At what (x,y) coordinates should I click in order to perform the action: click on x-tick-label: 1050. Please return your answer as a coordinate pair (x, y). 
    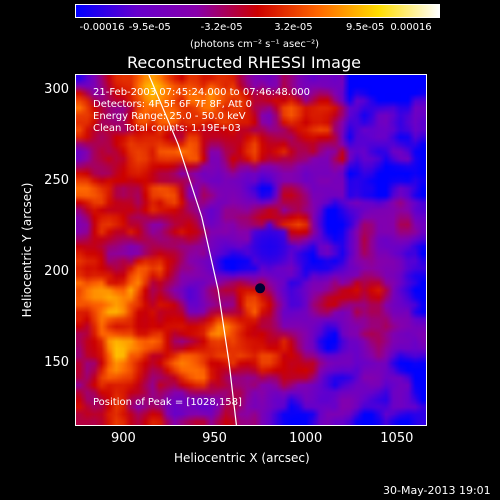
    Looking at the image, I should click on (397, 438).